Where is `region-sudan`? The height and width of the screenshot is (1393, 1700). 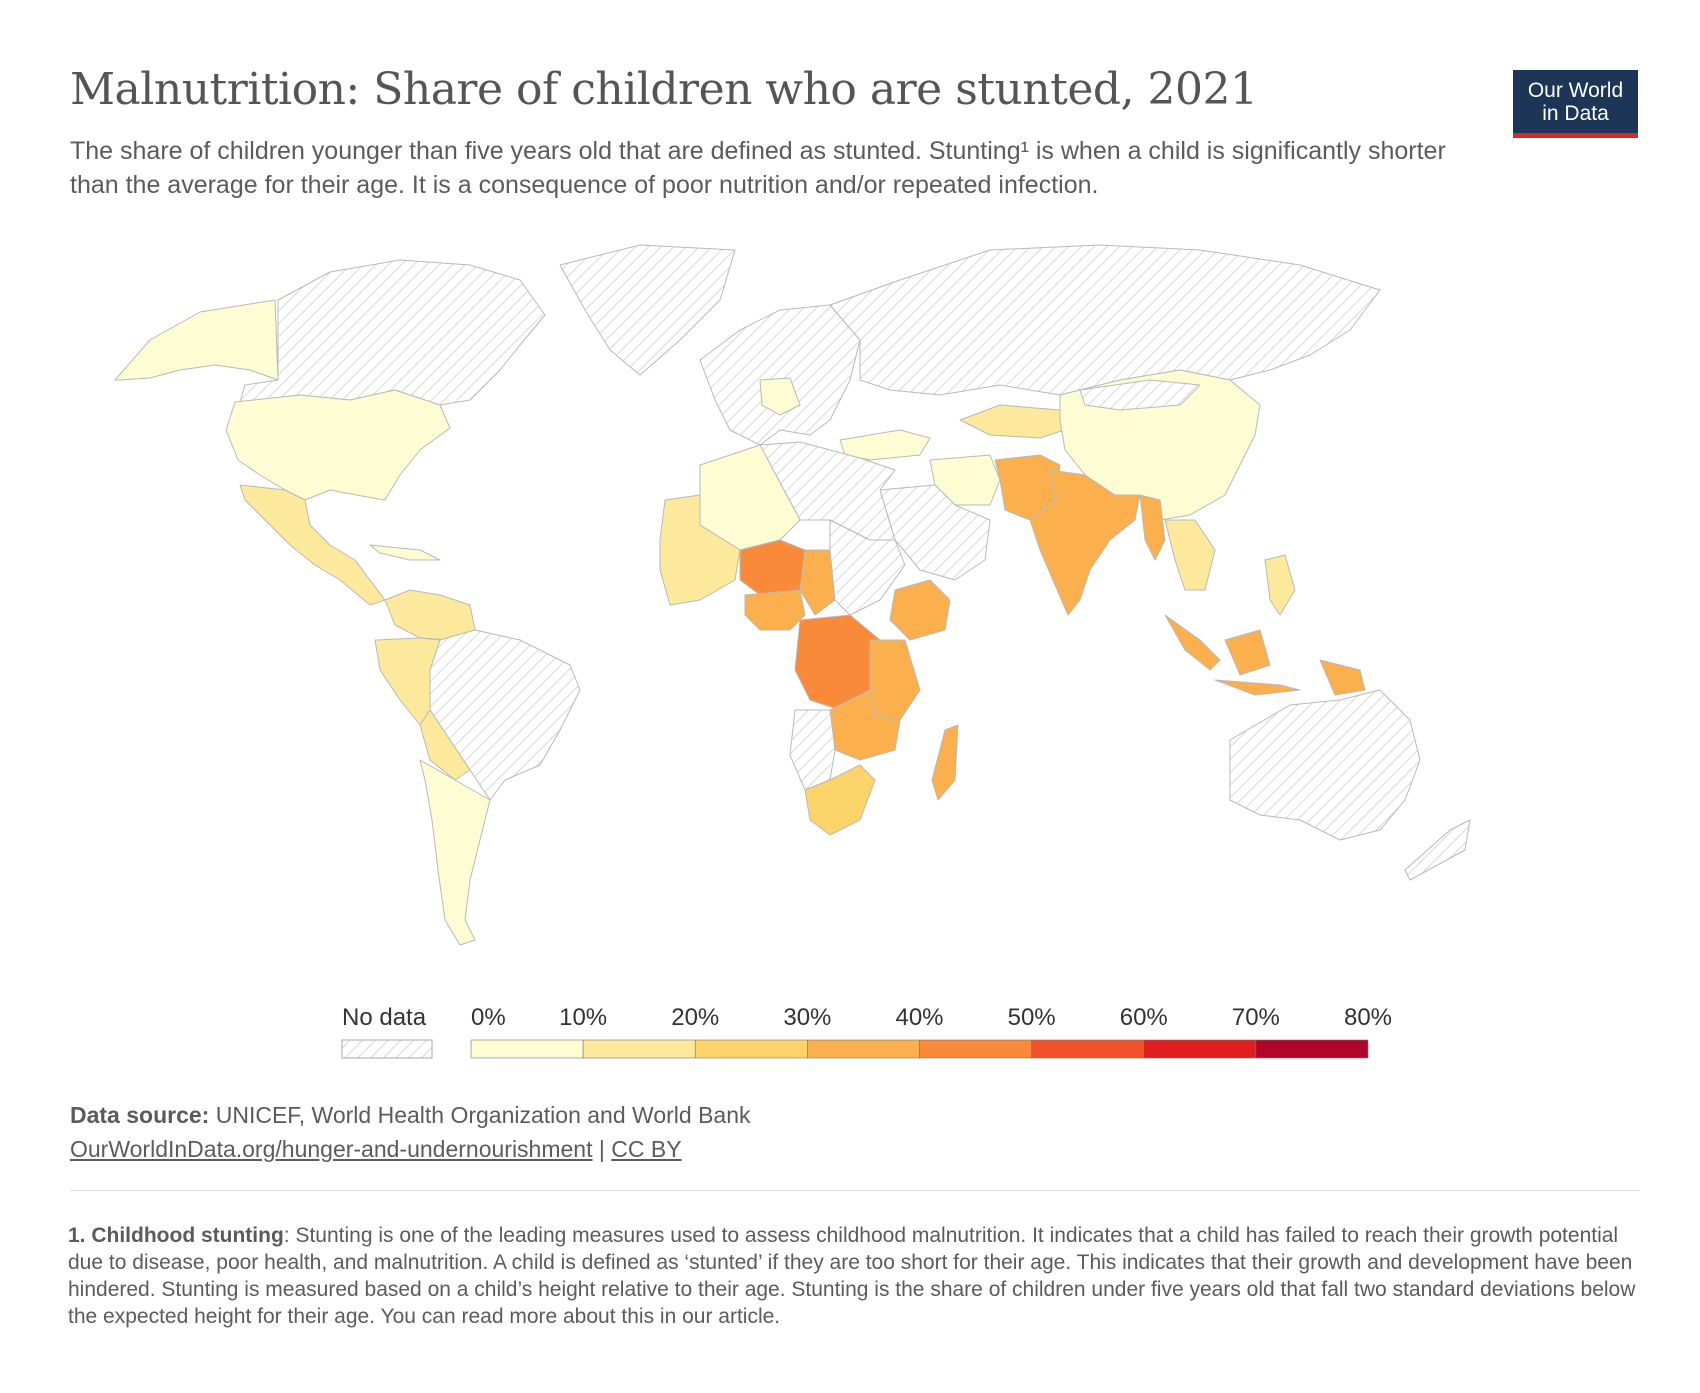
region-sudan is located at coordinates (867, 567).